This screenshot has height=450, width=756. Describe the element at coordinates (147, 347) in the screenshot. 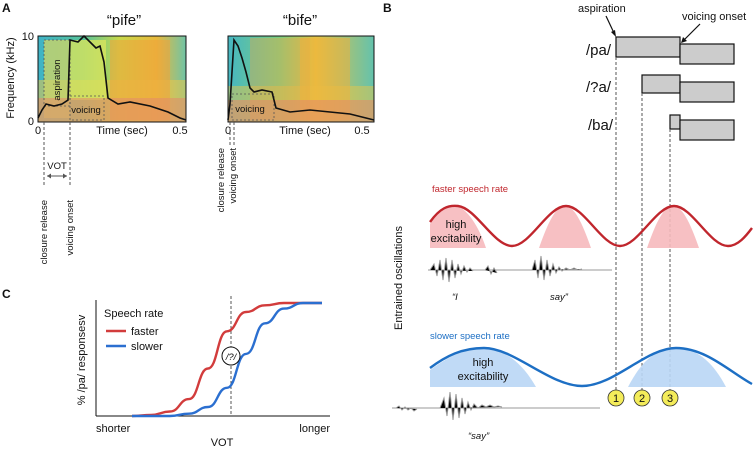

I see `legend-slower: slower` at that location.